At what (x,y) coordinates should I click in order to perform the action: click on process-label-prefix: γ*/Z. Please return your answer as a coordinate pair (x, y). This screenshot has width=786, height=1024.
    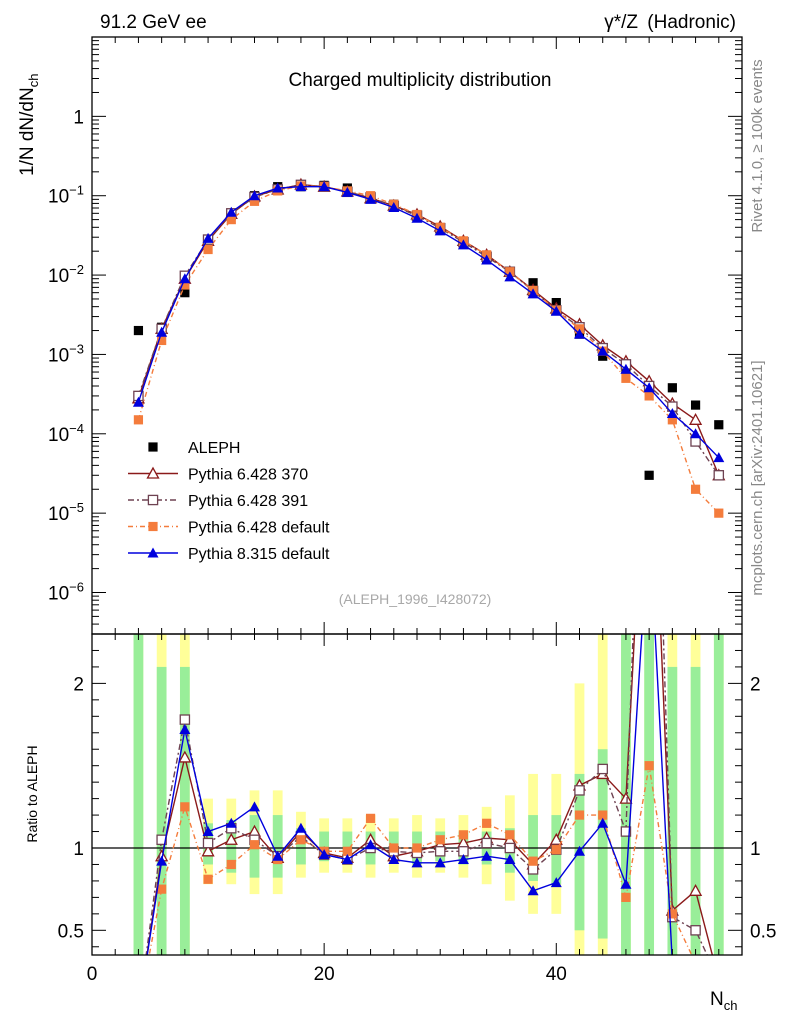
    Looking at the image, I should click on (621, 22).